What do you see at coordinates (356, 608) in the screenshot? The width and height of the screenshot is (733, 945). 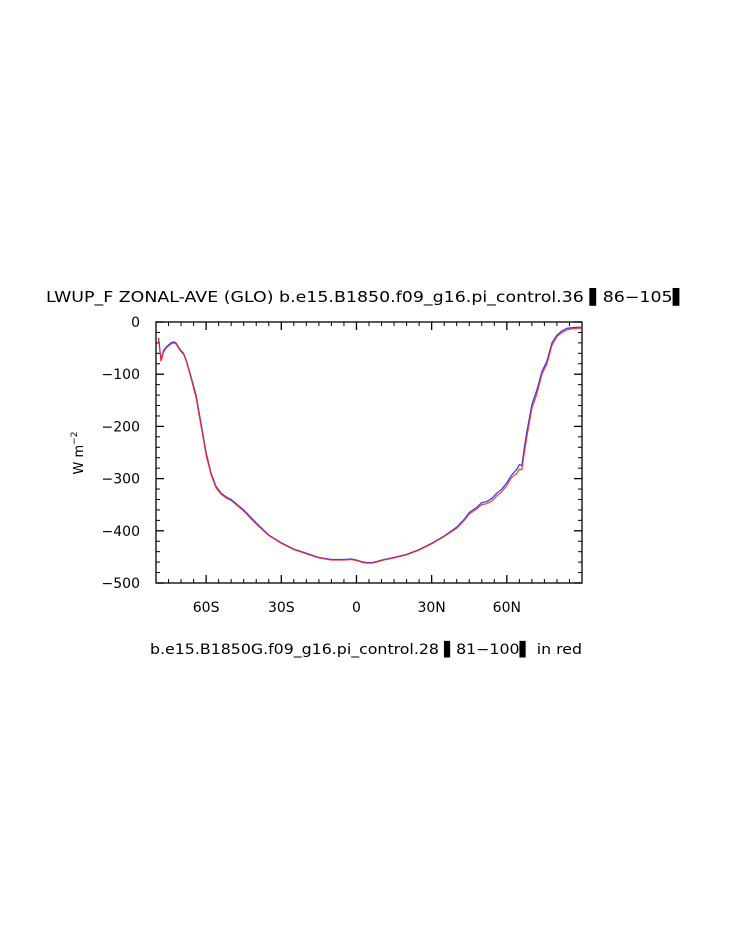 I see `x-tick-label: 0` at bounding box center [356, 608].